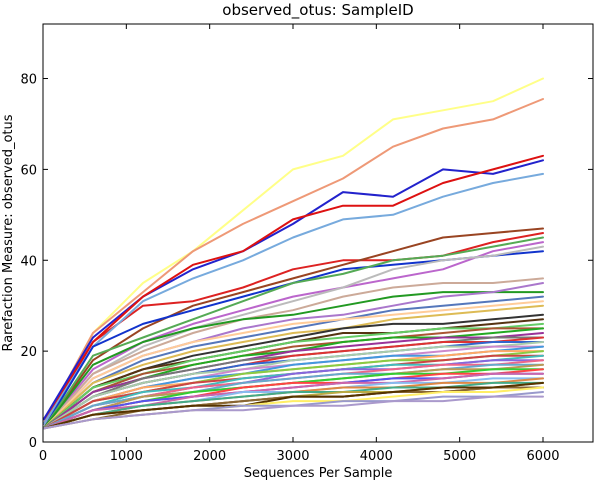 The height and width of the screenshot is (486, 596). What do you see at coordinates (318, 473) in the screenshot?
I see `x-axis-label: Sequences Per Sample` at bounding box center [318, 473].